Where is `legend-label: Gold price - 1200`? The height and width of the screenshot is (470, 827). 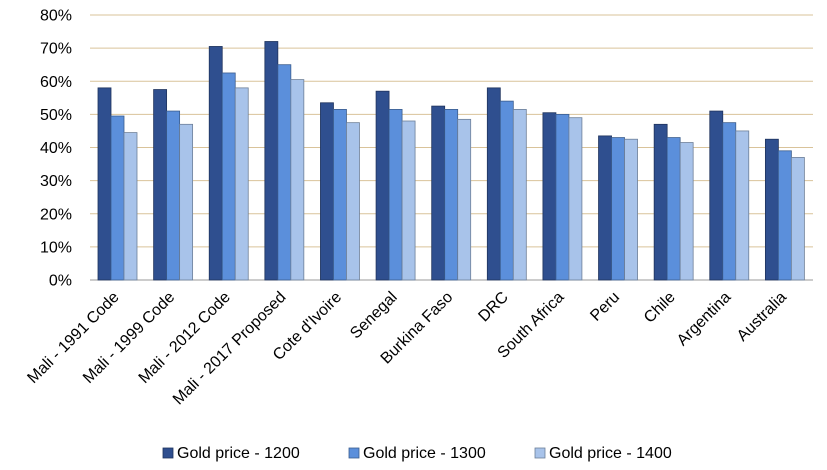 legend-label: Gold price - 1200 is located at coordinates (238, 453).